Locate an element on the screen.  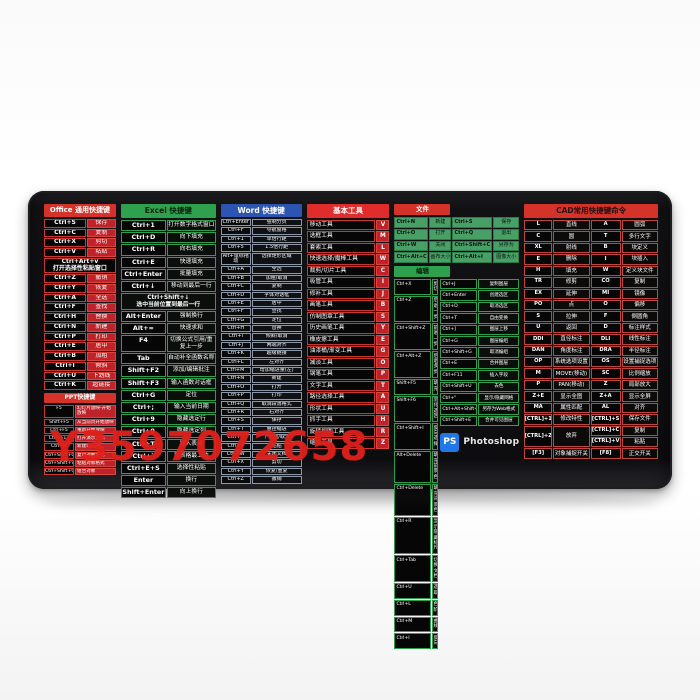
shortcut-label: MOVE(移动) is located at coordinates (571, 373).